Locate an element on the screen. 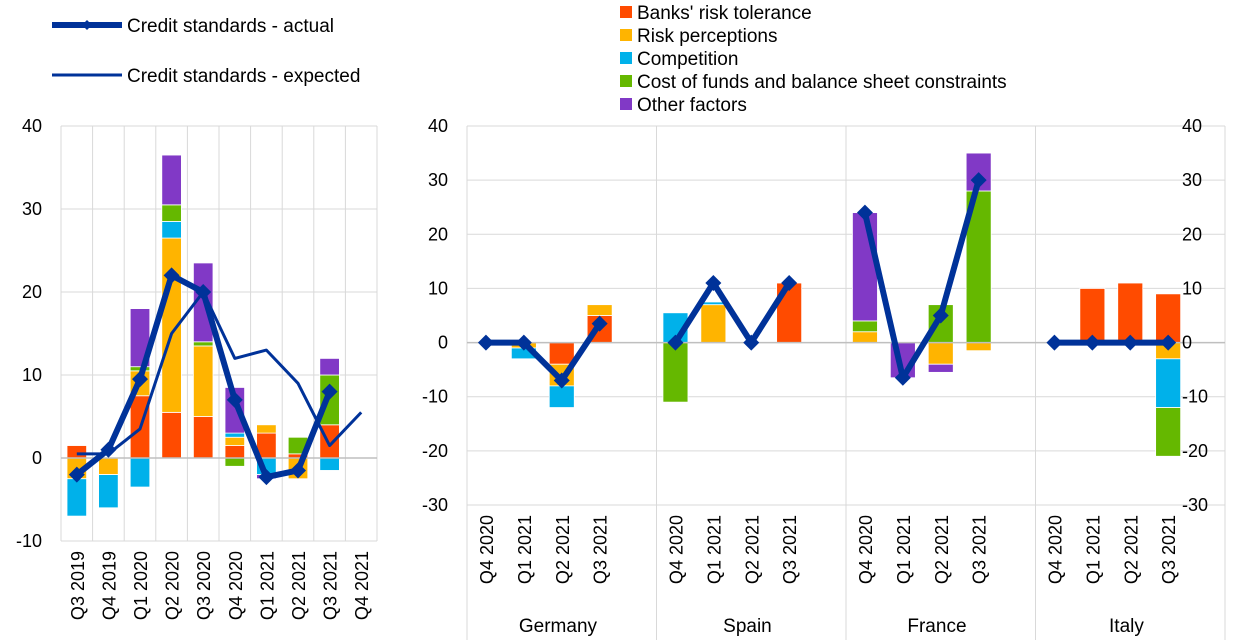  group-label-germany: Germany is located at coordinates (558, 626).